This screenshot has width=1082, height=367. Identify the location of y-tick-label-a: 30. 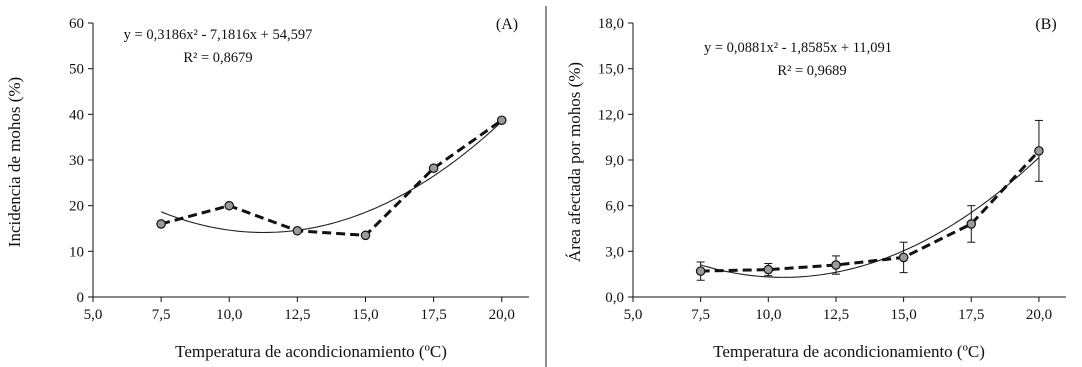
(76, 161).